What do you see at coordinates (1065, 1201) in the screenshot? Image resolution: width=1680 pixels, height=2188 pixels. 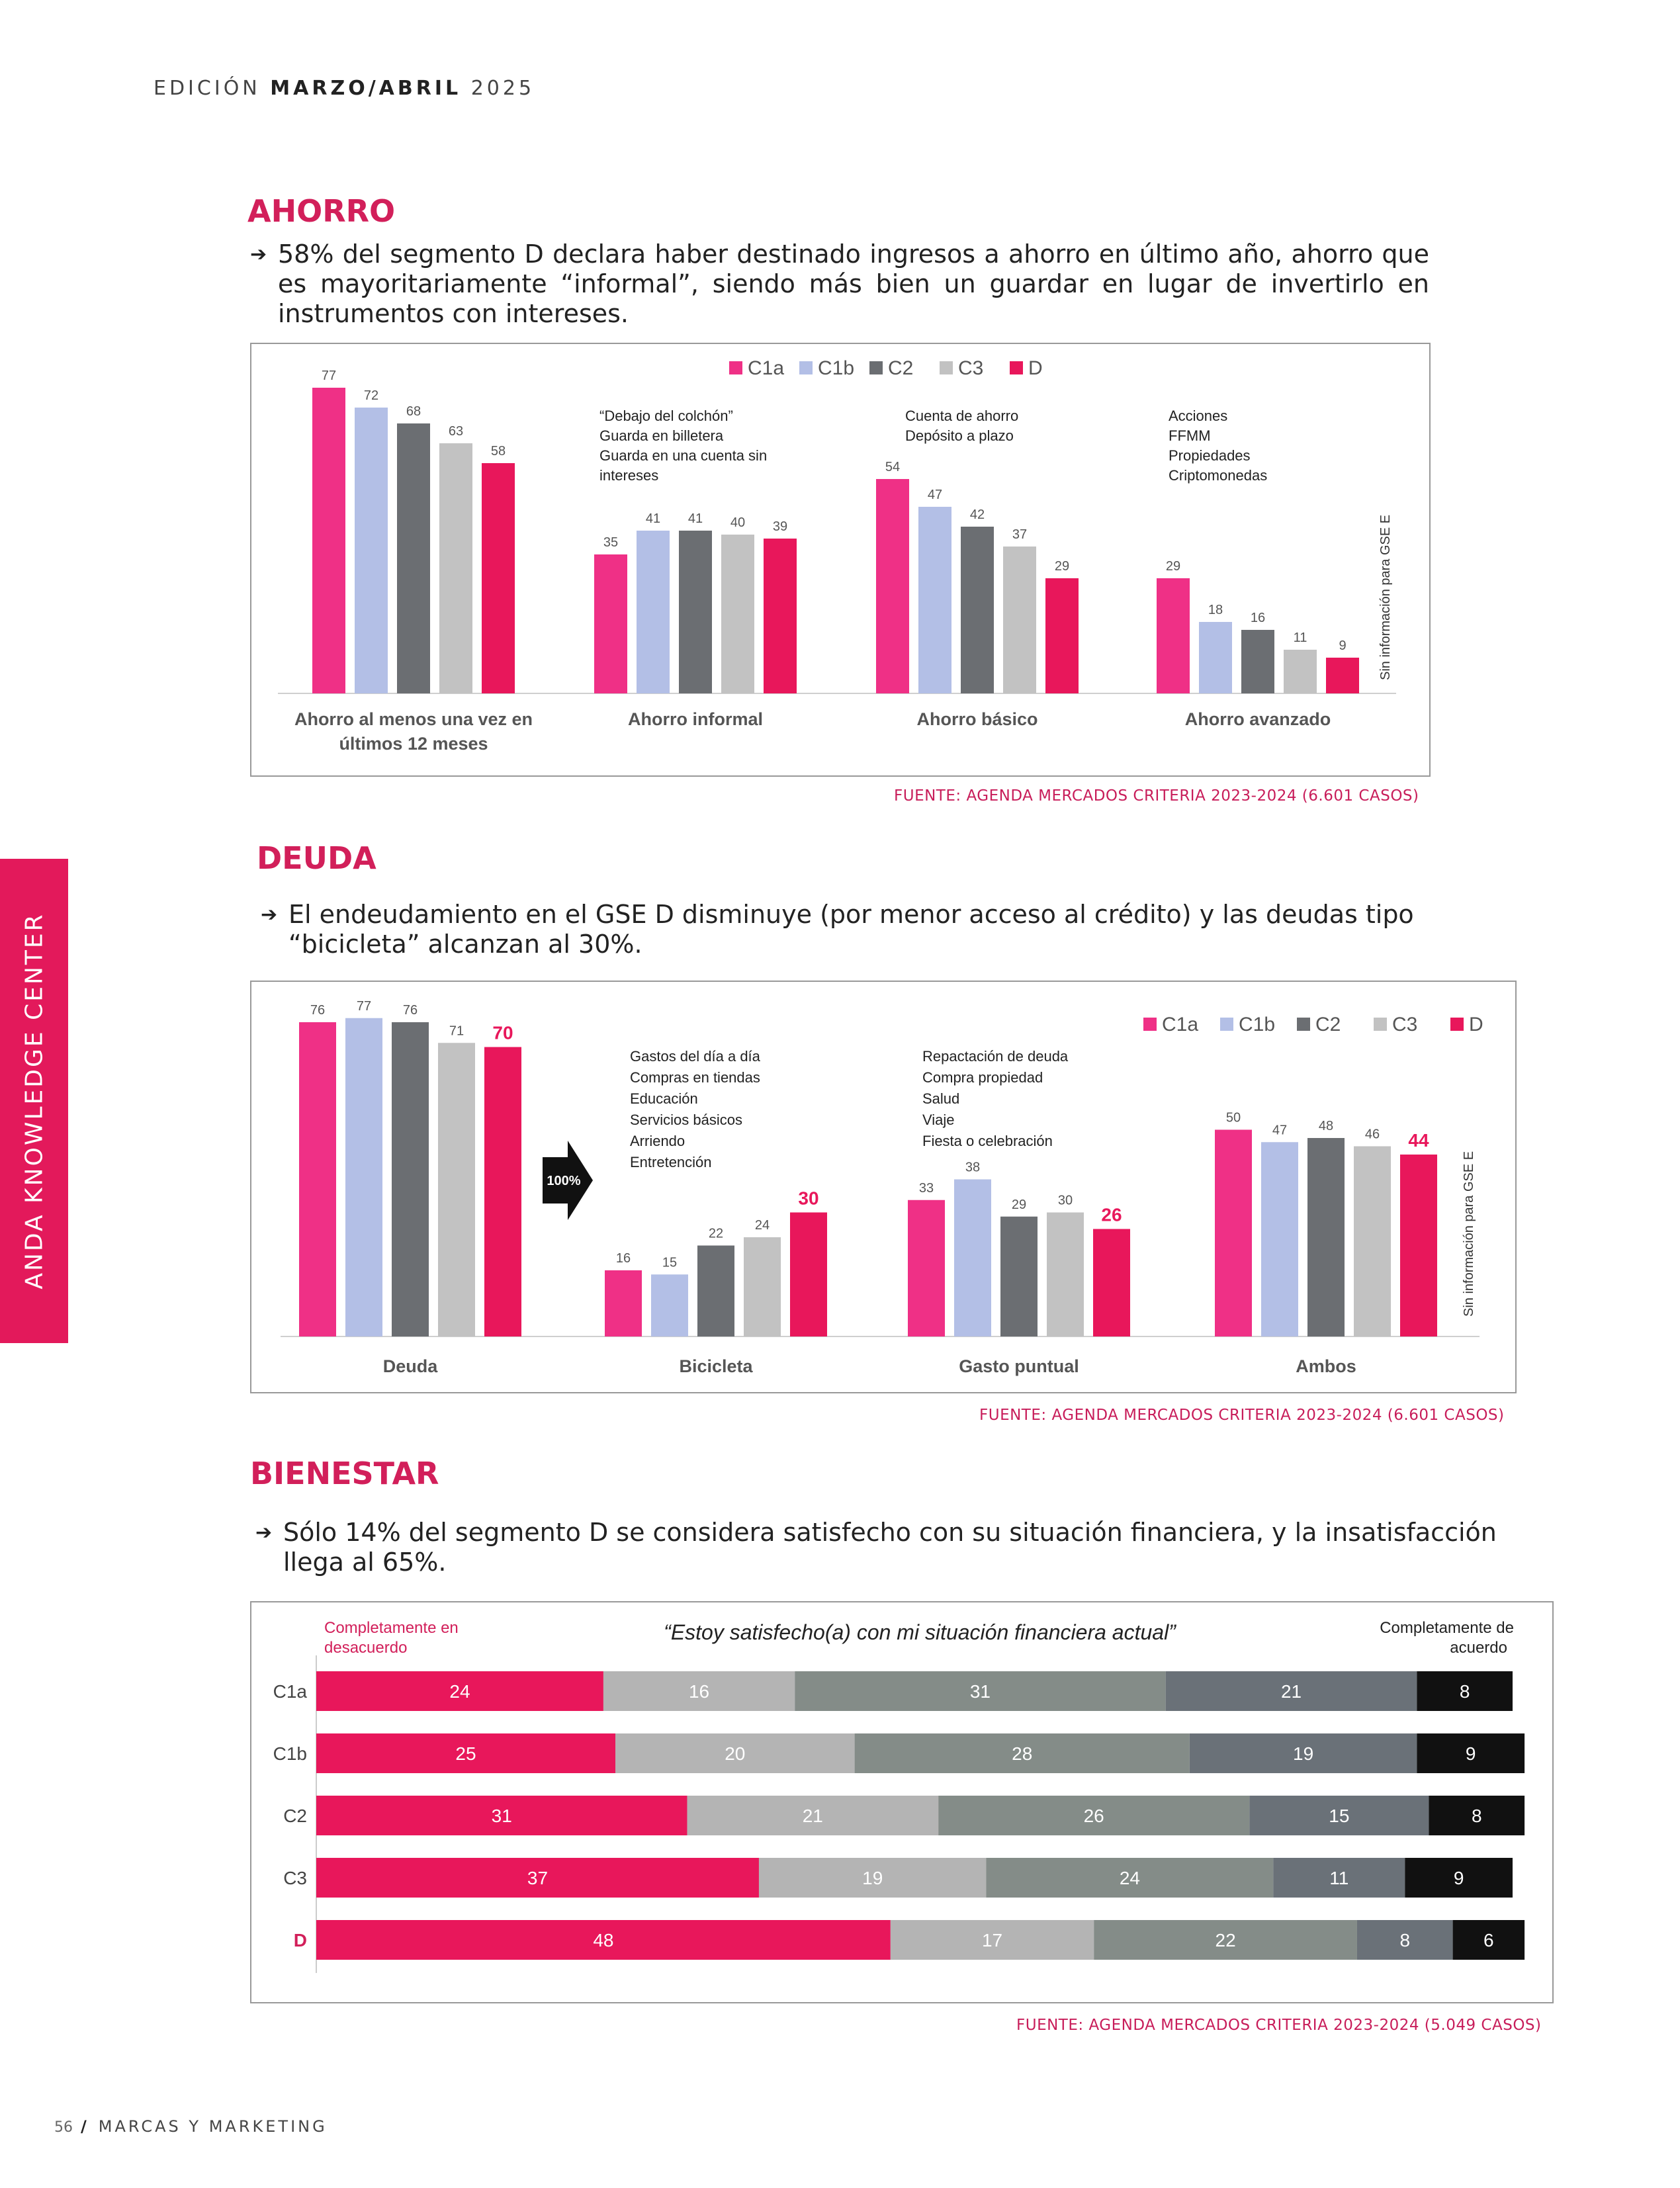 I see `bar-value-label: 30` at bounding box center [1065, 1201].